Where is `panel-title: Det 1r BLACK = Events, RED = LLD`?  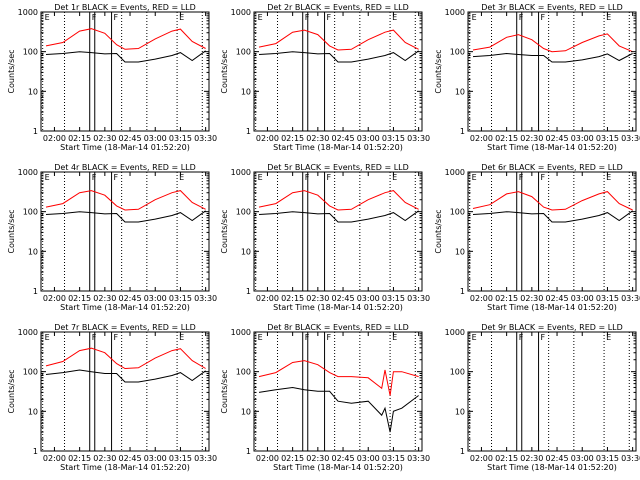 panel-title: Det 1r BLACK = Events, RED = LLD is located at coordinates (125, 7).